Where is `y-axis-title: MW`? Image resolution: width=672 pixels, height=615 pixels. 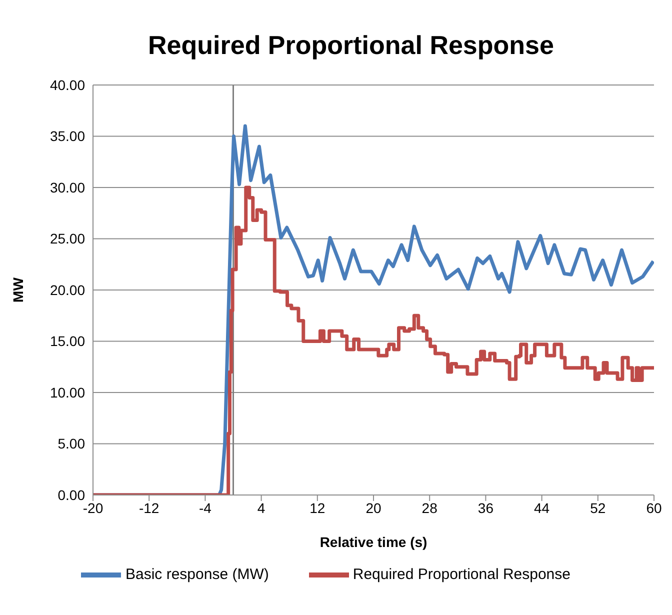
y-axis-title: MW is located at coordinates (18, 289).